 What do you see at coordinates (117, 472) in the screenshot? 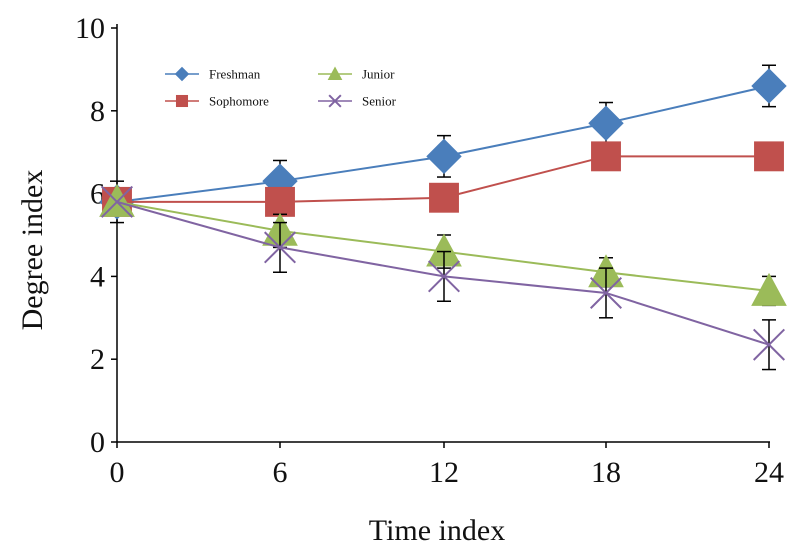
I see `x-tick-label: 0` at bounding box center [117, 472].